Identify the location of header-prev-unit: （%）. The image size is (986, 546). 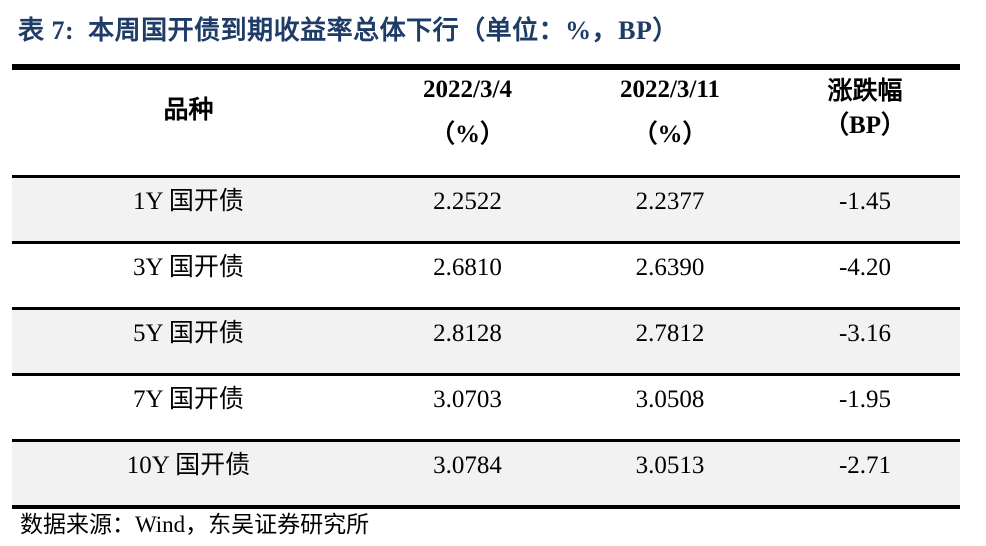
(467, 134).